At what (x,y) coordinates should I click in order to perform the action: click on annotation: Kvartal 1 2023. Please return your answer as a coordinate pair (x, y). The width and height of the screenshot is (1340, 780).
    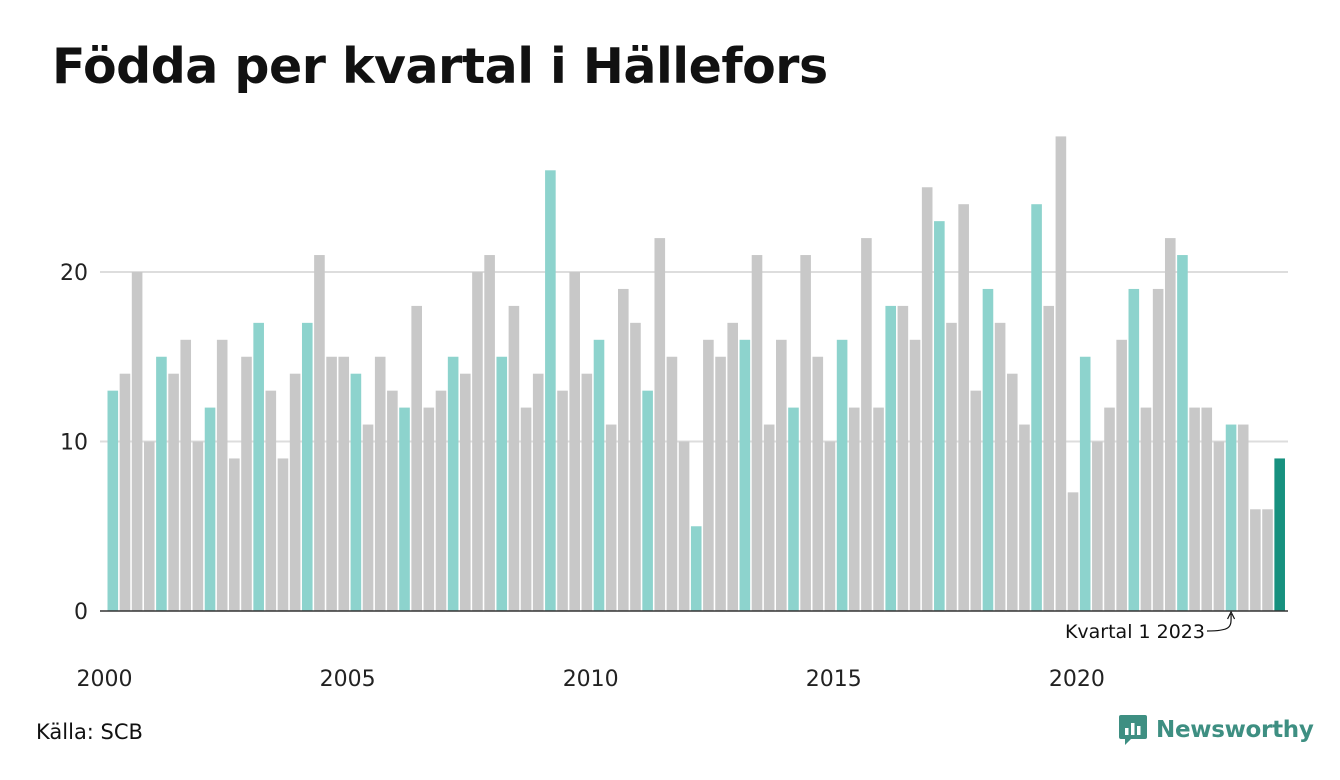
    Looking at the image, I should click on (1150, 626).